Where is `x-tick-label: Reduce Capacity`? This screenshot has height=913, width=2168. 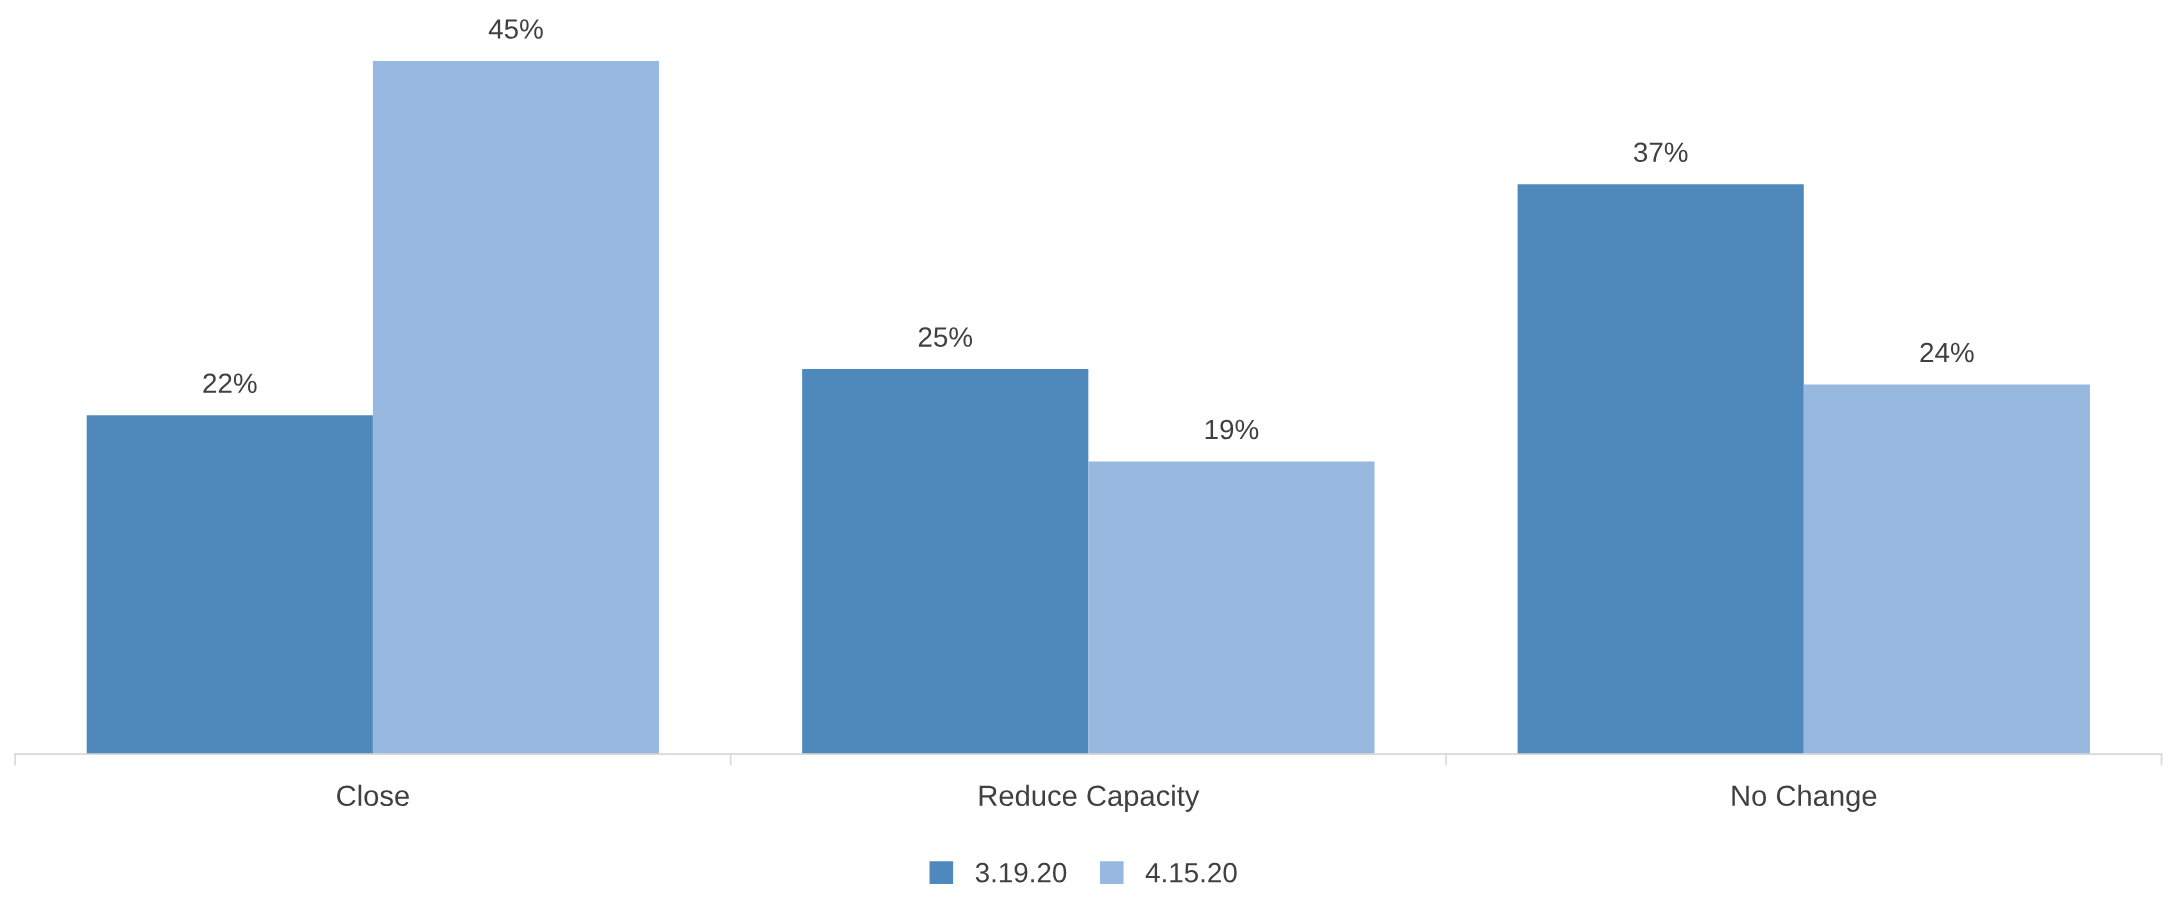
x-tick-label: Reduce Capacity is located at coordinates (1089, 798).